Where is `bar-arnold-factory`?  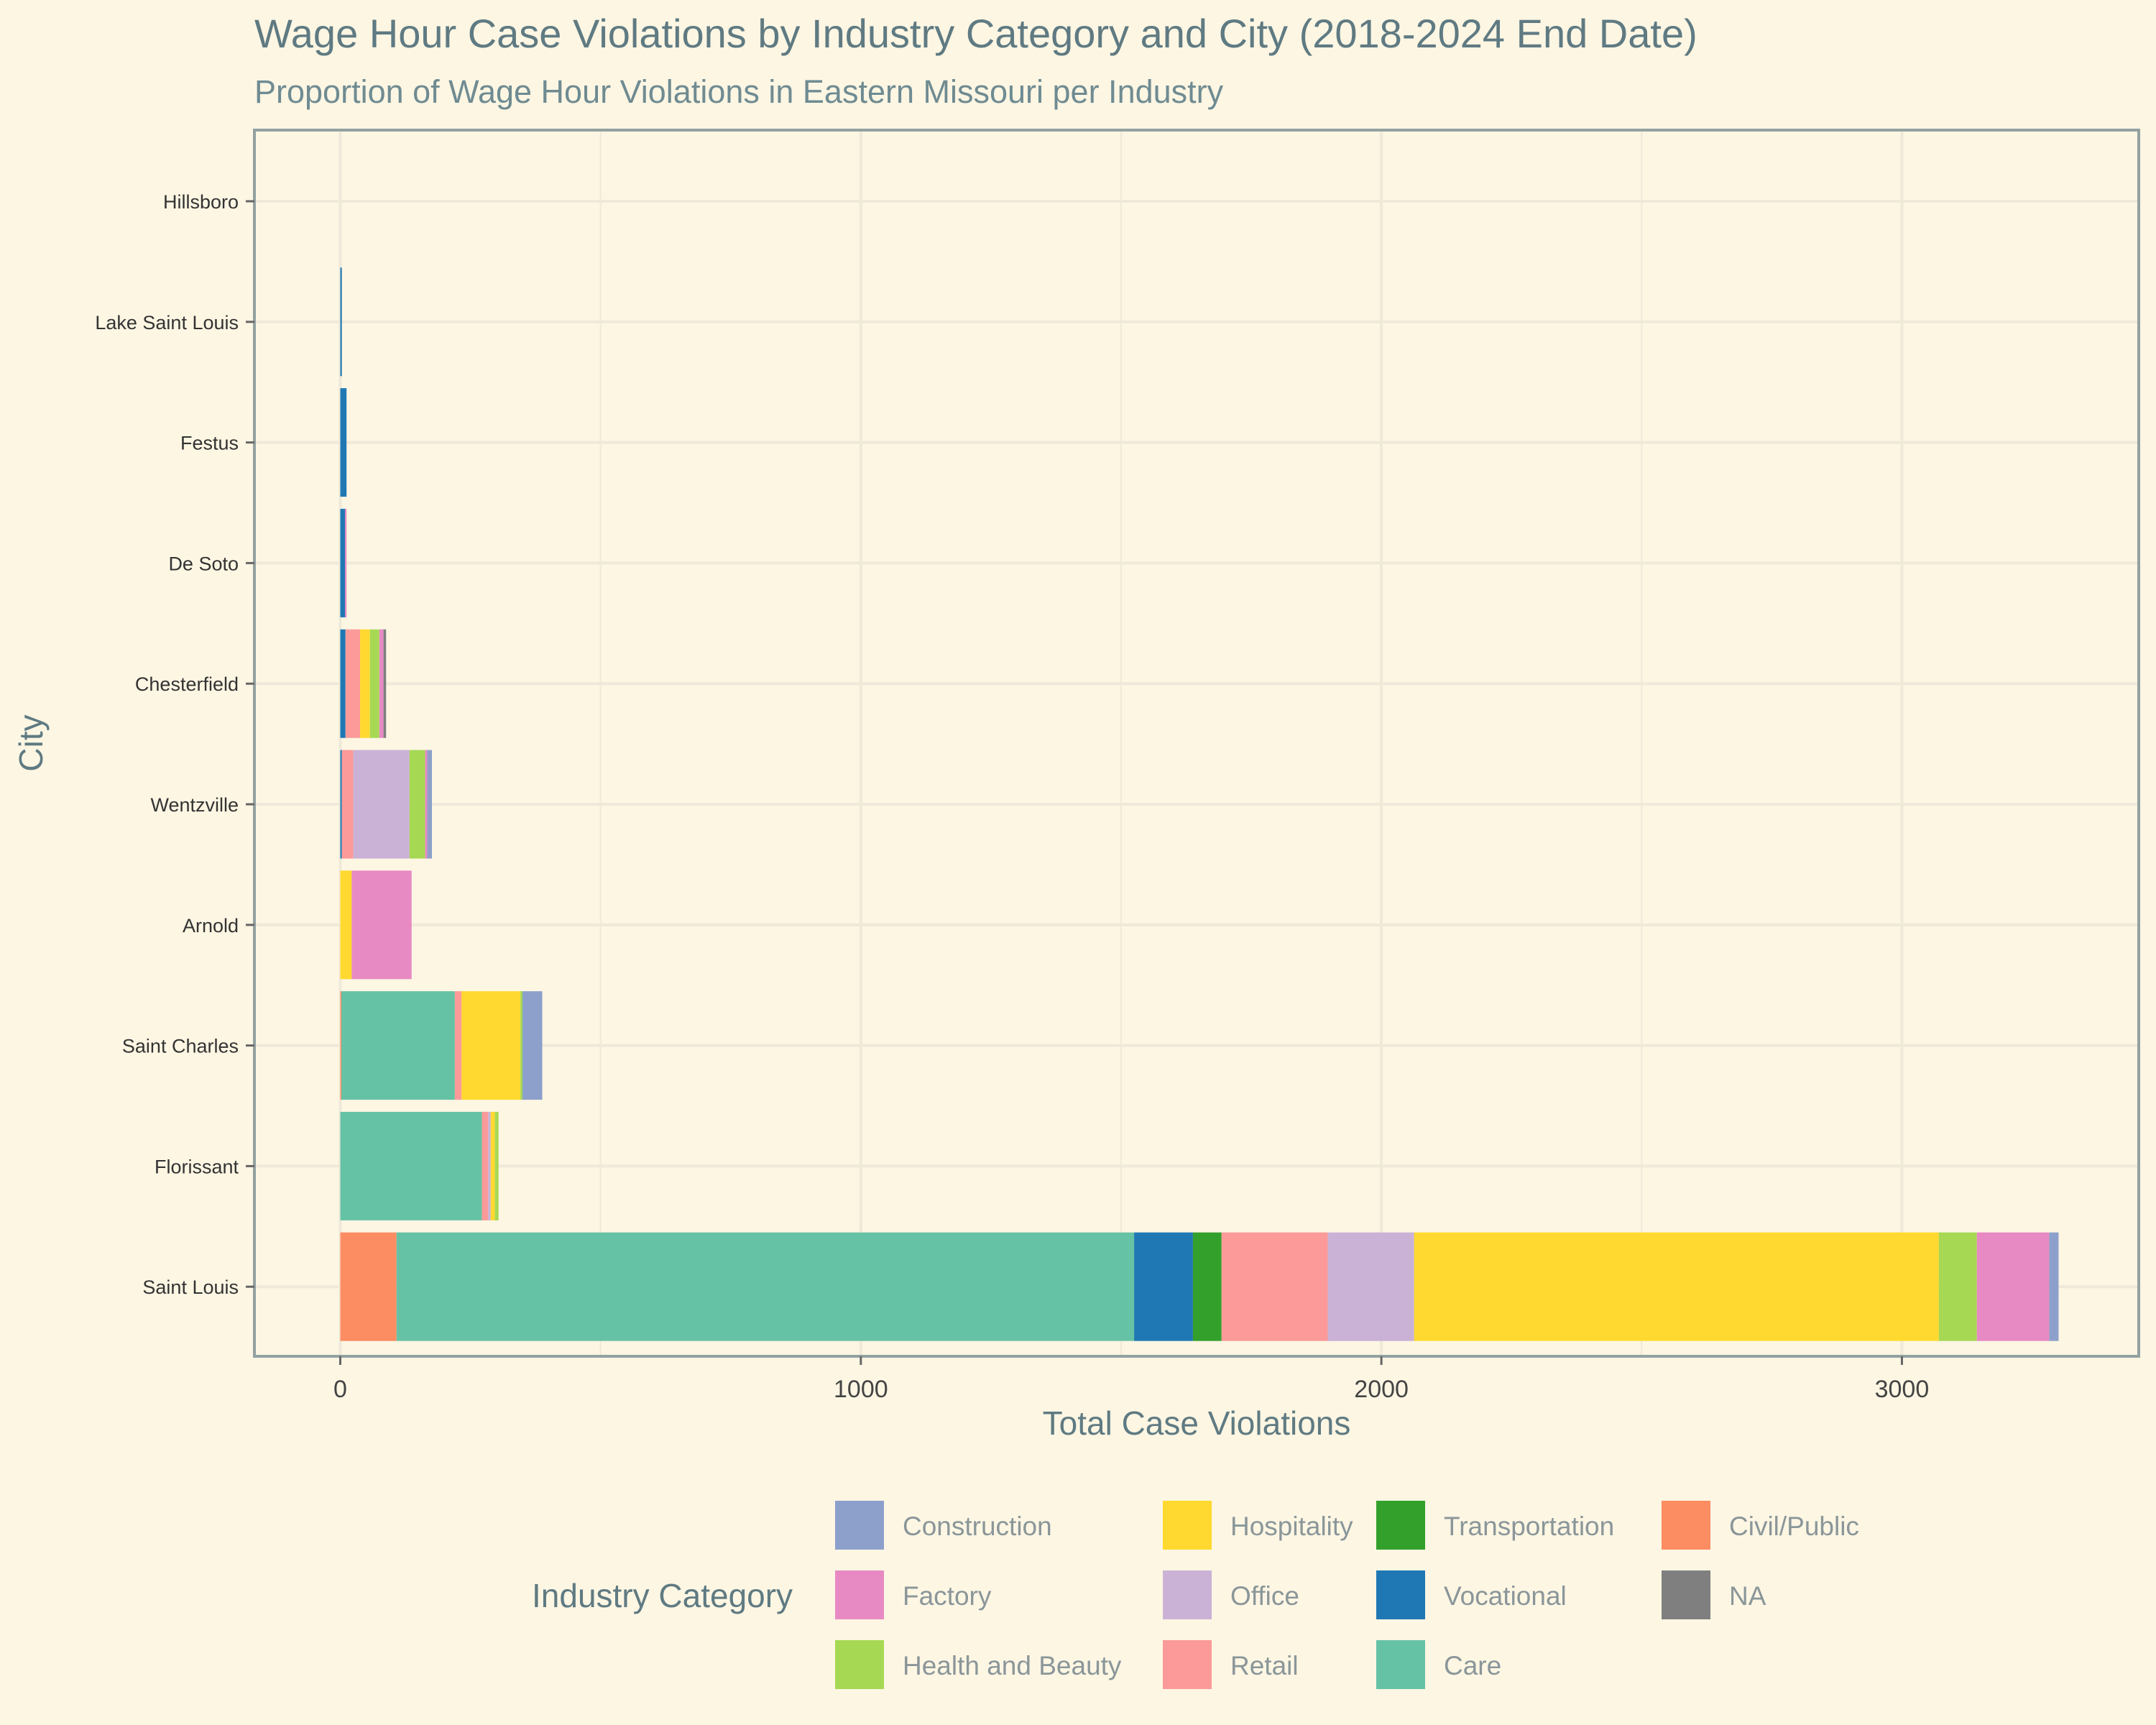 bar-arnold-factory is located at coordinates (381, 925).